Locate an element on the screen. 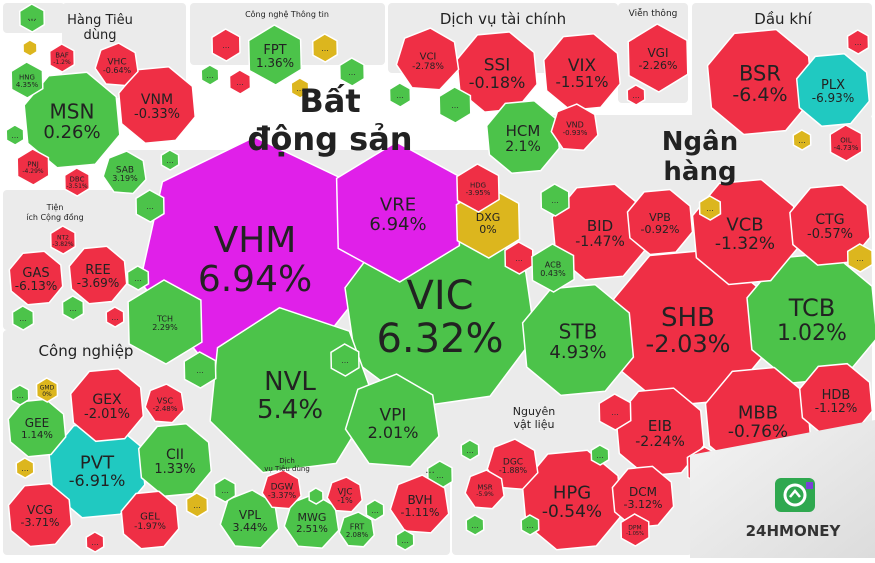 This screenshot has width=875, height=563. stock-cell-vci is located at coordinates (427, 59).